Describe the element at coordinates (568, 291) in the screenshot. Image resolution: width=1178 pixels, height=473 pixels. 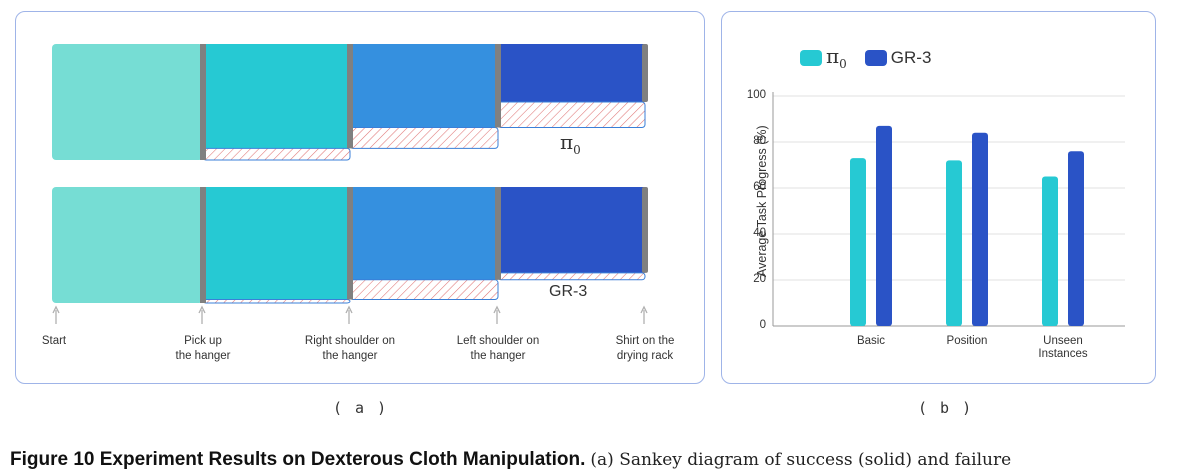
I see `row-label-gr3: GR-3` at that location.